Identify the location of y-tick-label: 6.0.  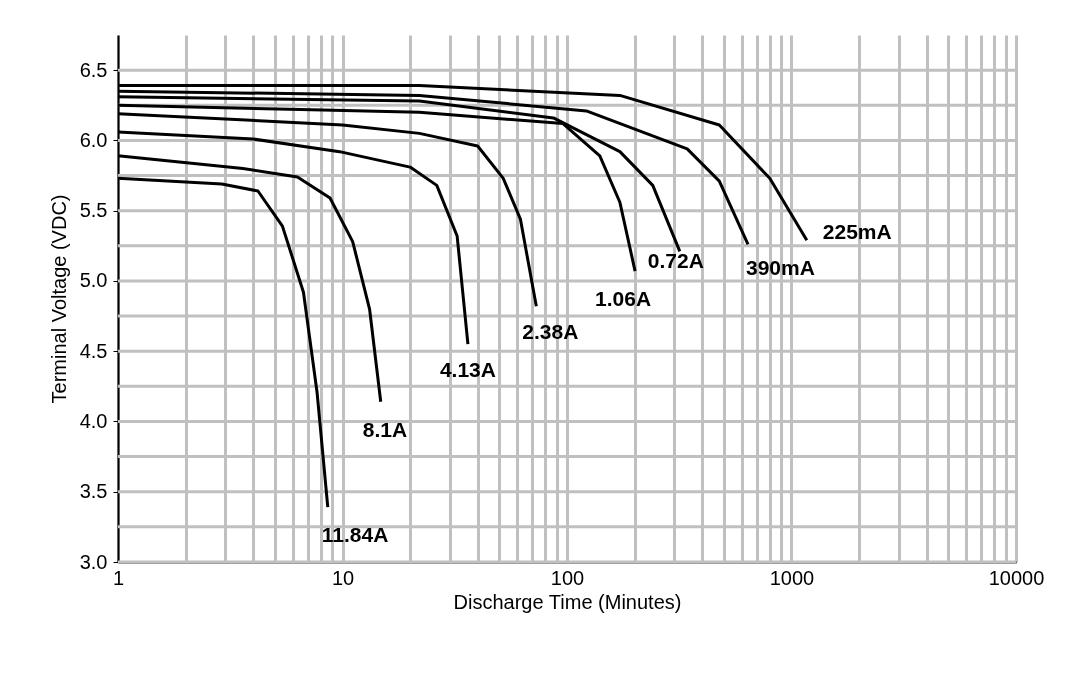
(93, 139).